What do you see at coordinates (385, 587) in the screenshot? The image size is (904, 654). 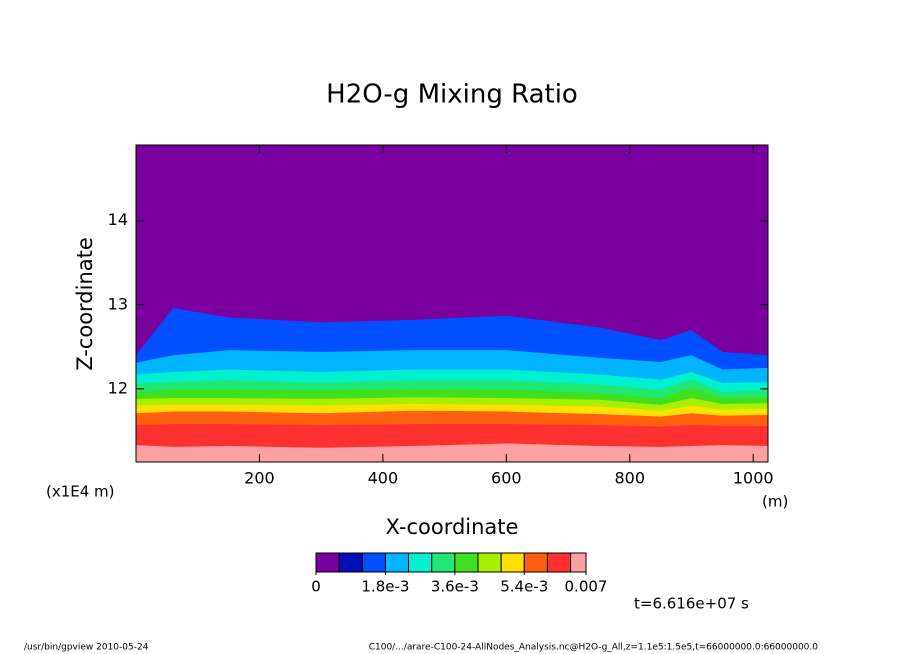 I see `colorbar-tick-label: 1.8e-3` at bounding box center [385, 587].